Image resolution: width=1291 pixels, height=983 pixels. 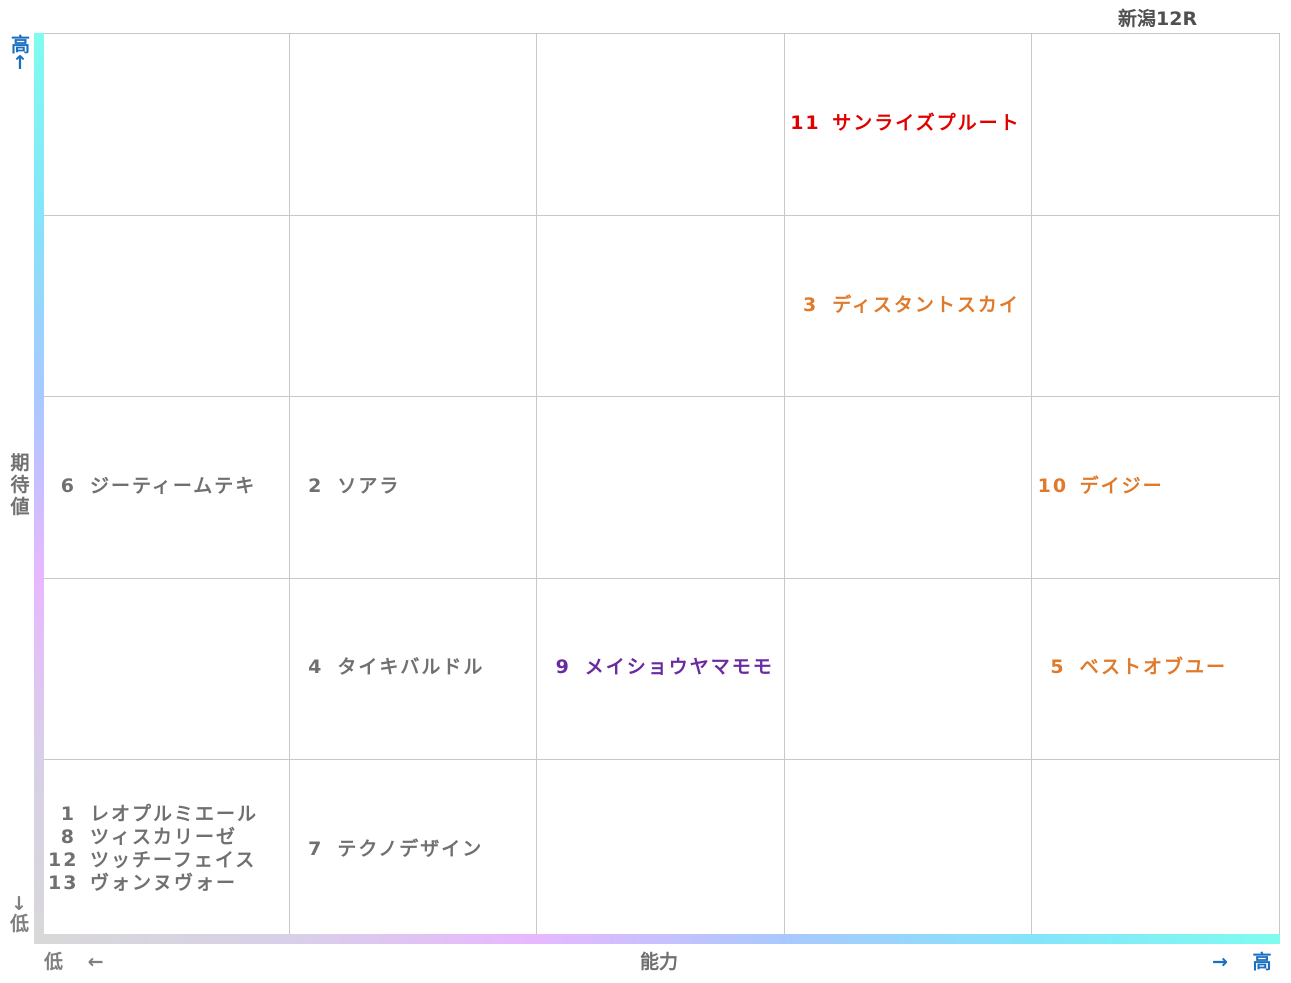 I want to click on horse-name: メイショウヤマモモ, so click(x=679, y=667).